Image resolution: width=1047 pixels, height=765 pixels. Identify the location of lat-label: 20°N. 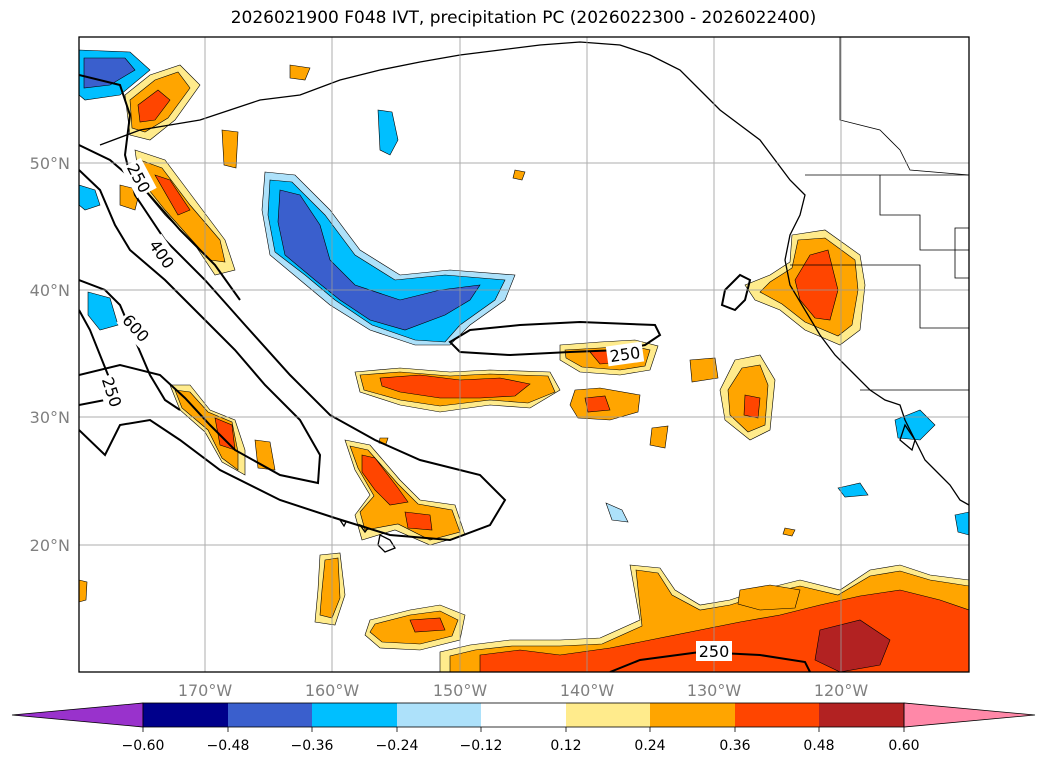
(50, 545).